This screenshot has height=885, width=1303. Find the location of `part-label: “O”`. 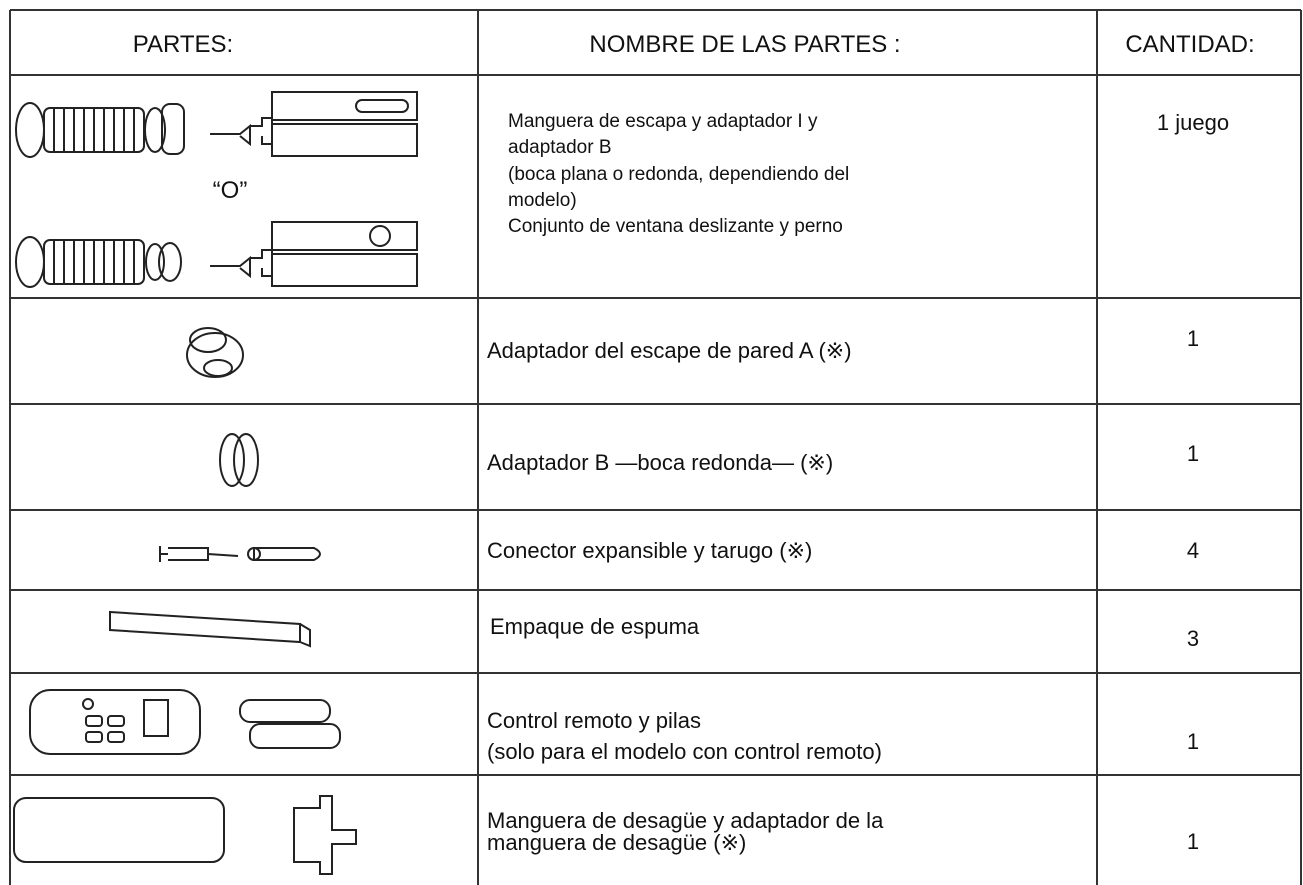

part-label: “O” is located at coordinates (230, 190).